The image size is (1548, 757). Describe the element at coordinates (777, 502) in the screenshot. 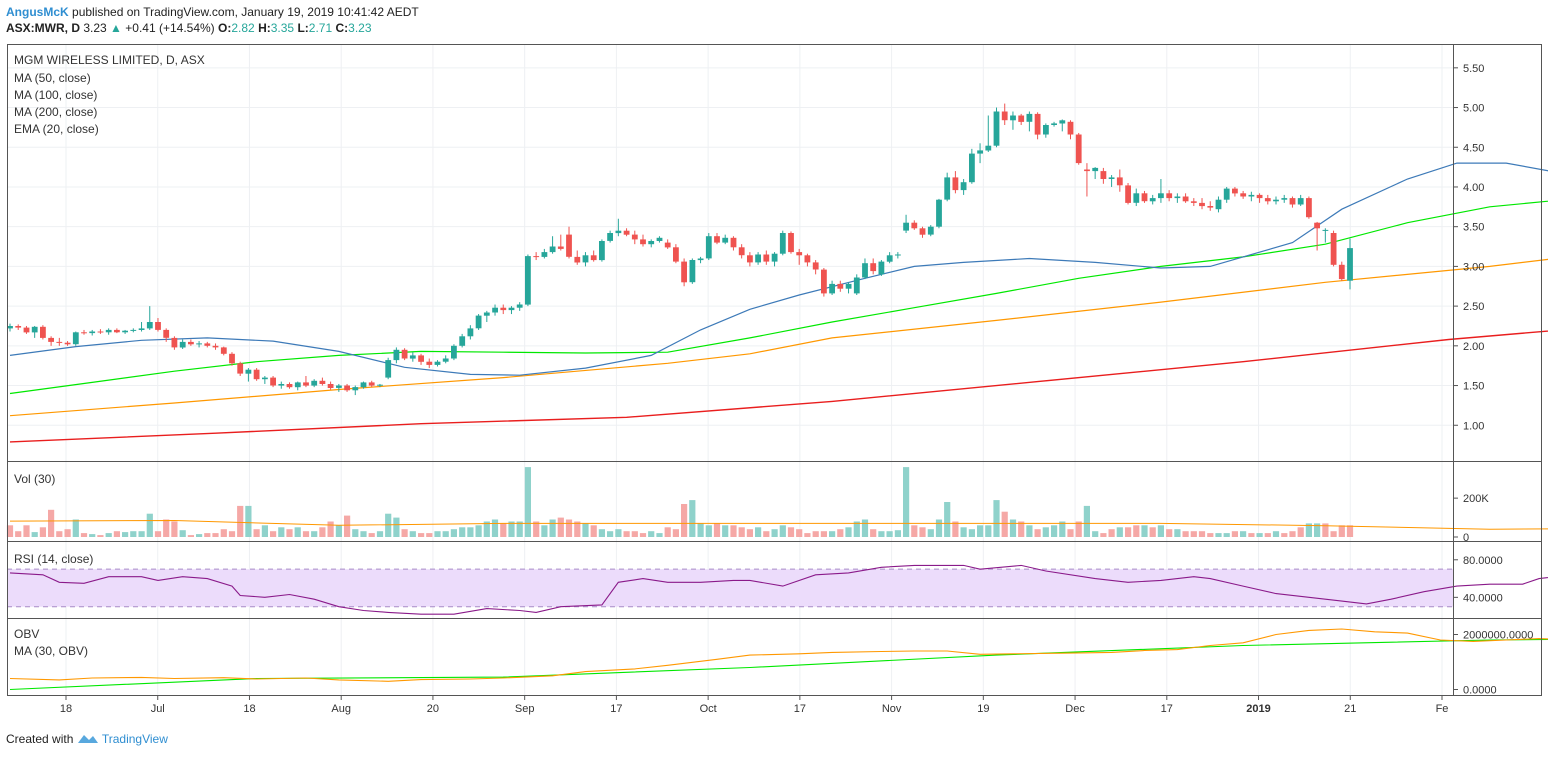

I see `volume-panel` at that location.